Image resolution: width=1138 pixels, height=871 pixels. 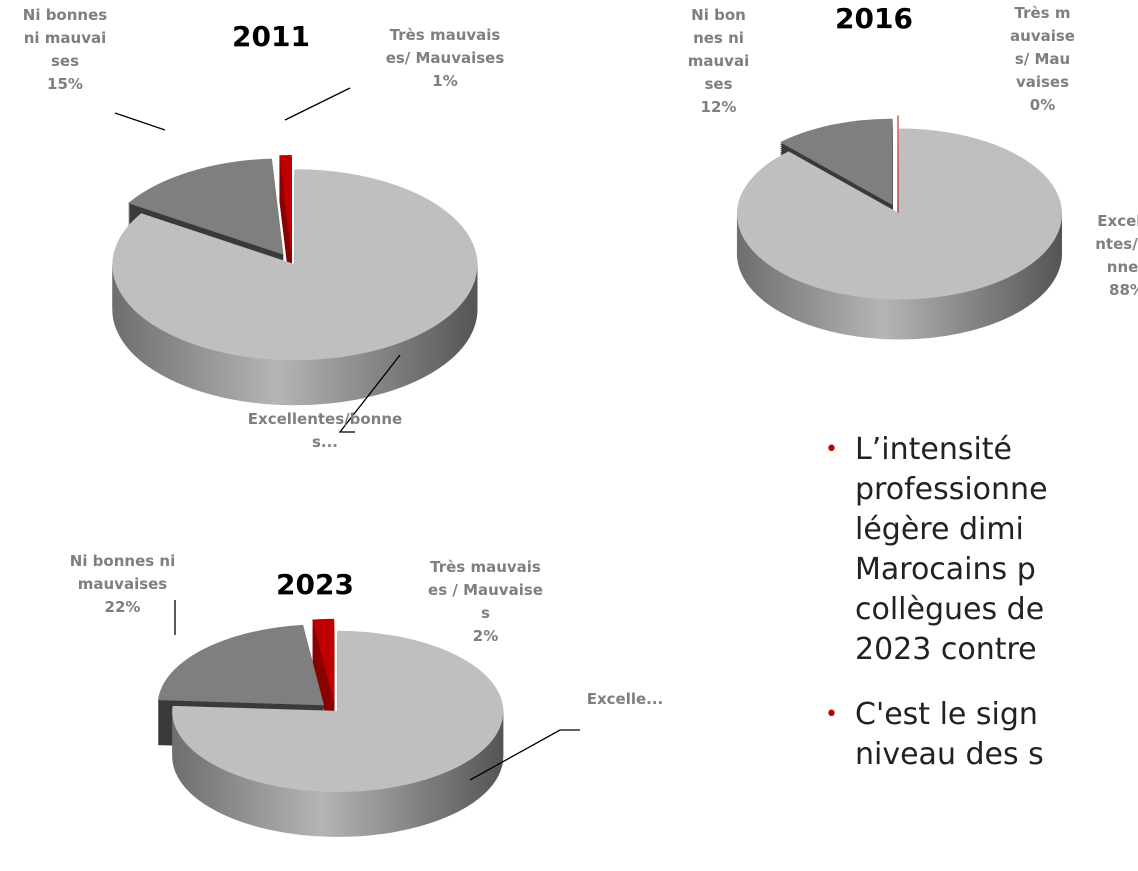 I want to click on chart-title: 2016, so click(x=874, y=18).